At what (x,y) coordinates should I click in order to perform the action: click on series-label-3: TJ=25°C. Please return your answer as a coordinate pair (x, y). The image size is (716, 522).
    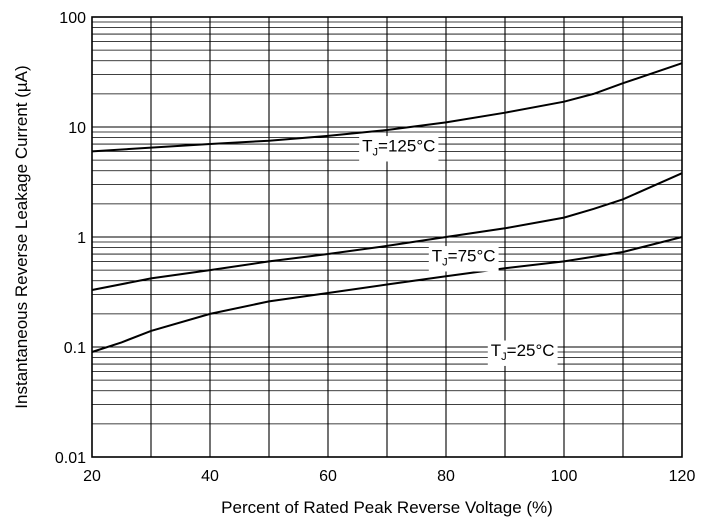
    Looking at the image, I should click on (522, 353).